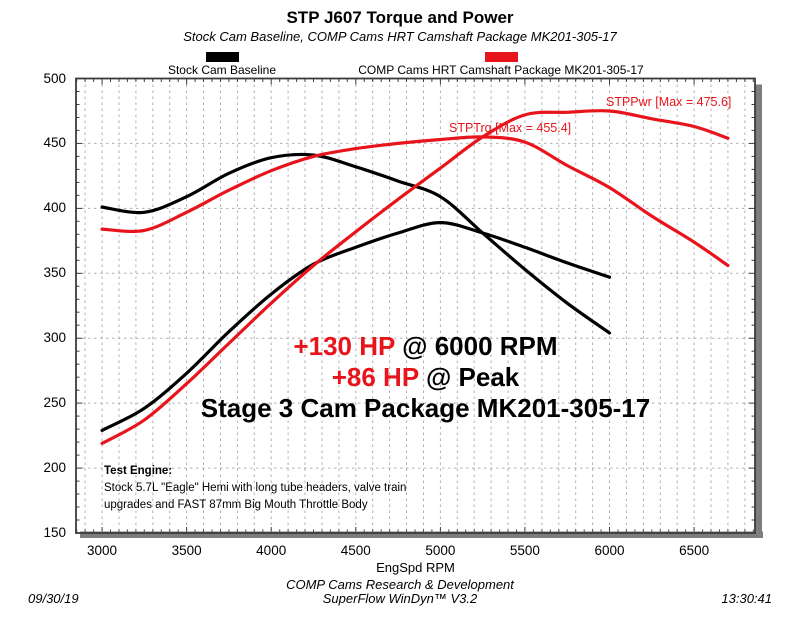 The width and height of the screenshot is (800, 618). I want to click on x-tick-label-3000: 3000, so click(102, 550).